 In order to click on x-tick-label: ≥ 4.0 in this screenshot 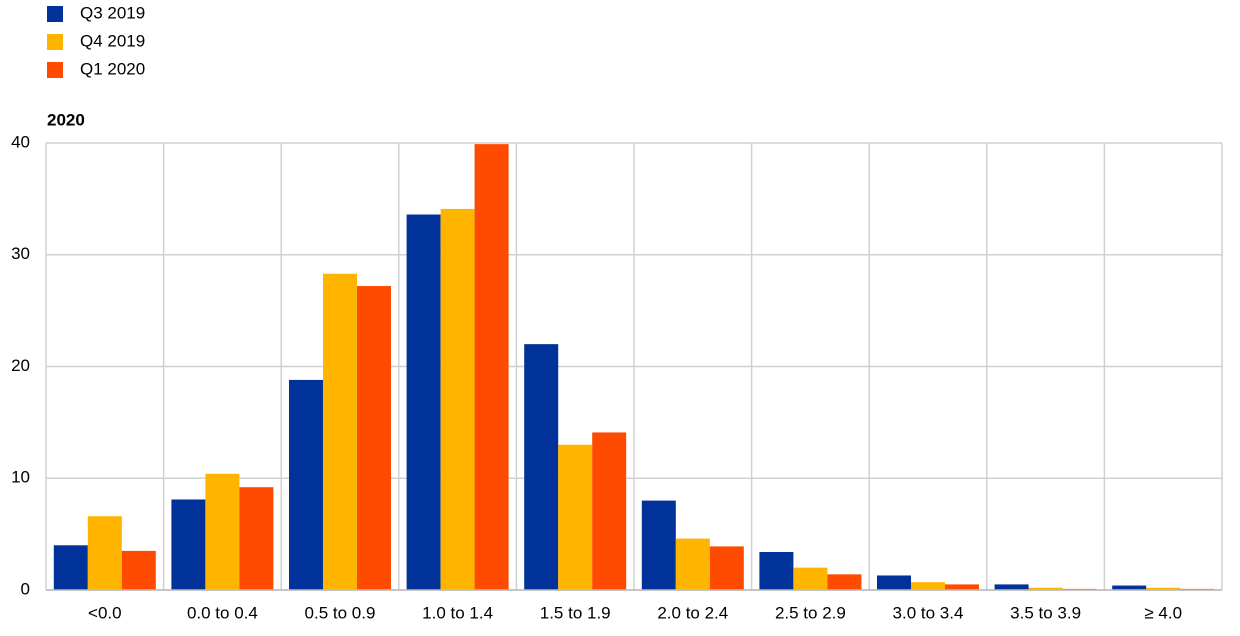, I will do `click(1163, 612)`.